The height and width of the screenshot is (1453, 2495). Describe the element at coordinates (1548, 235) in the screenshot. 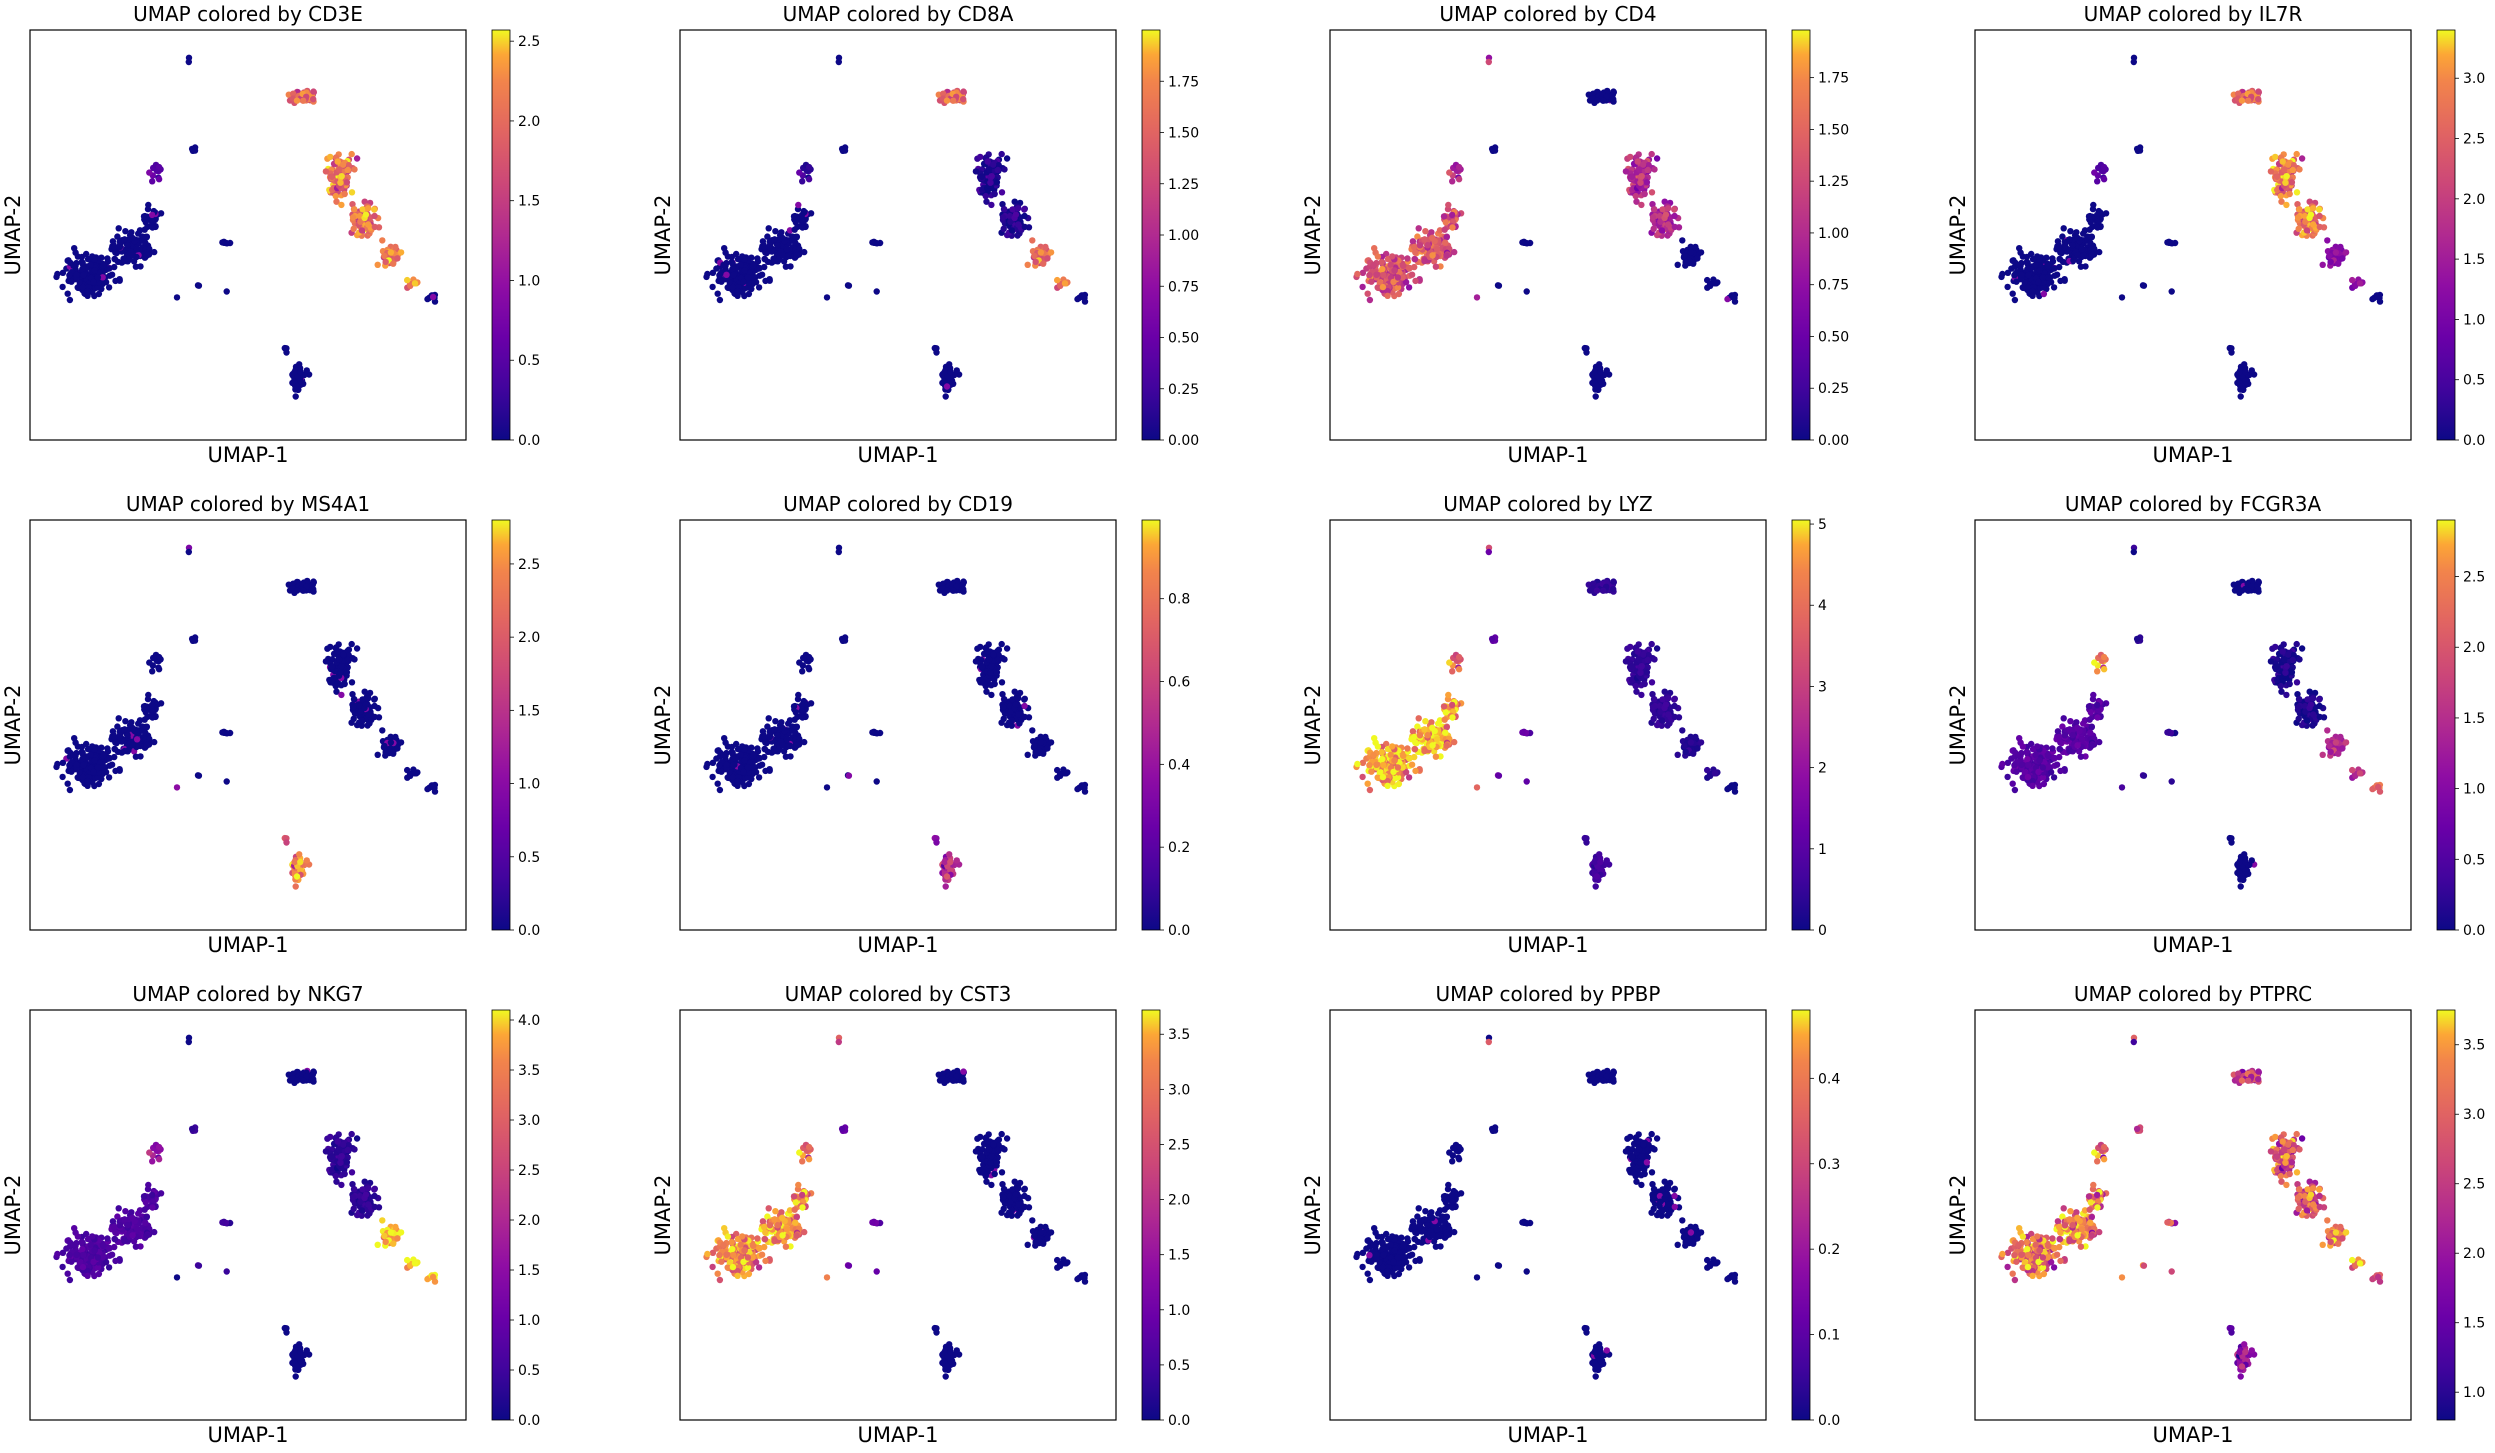

I see `axes-frame` at that location.